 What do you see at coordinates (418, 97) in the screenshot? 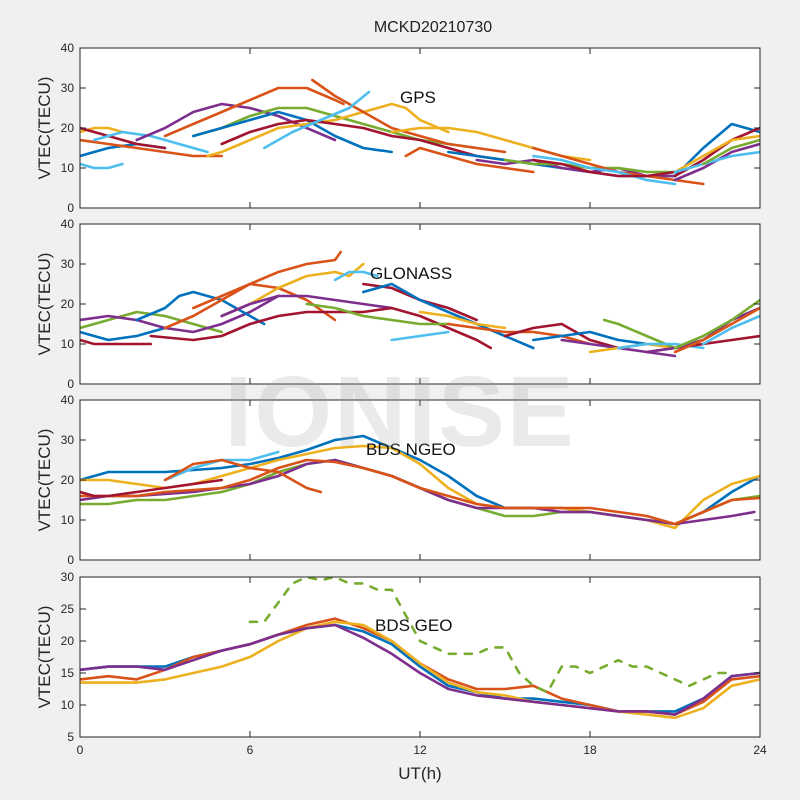
I see `panel-label: GPS` at bounding box center [418, 97].